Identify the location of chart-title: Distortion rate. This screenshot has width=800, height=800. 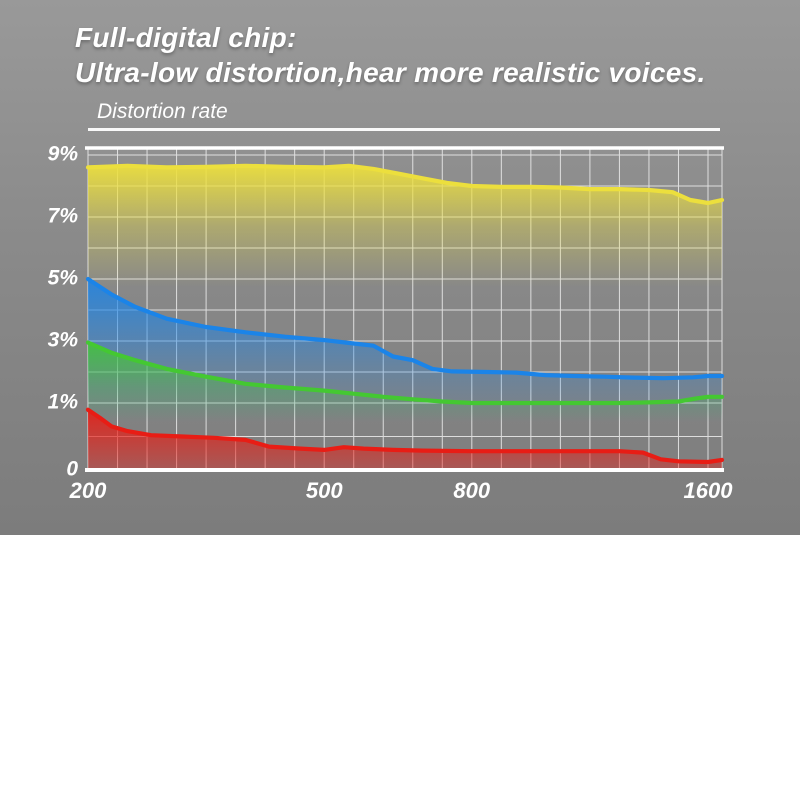
(162, 111).